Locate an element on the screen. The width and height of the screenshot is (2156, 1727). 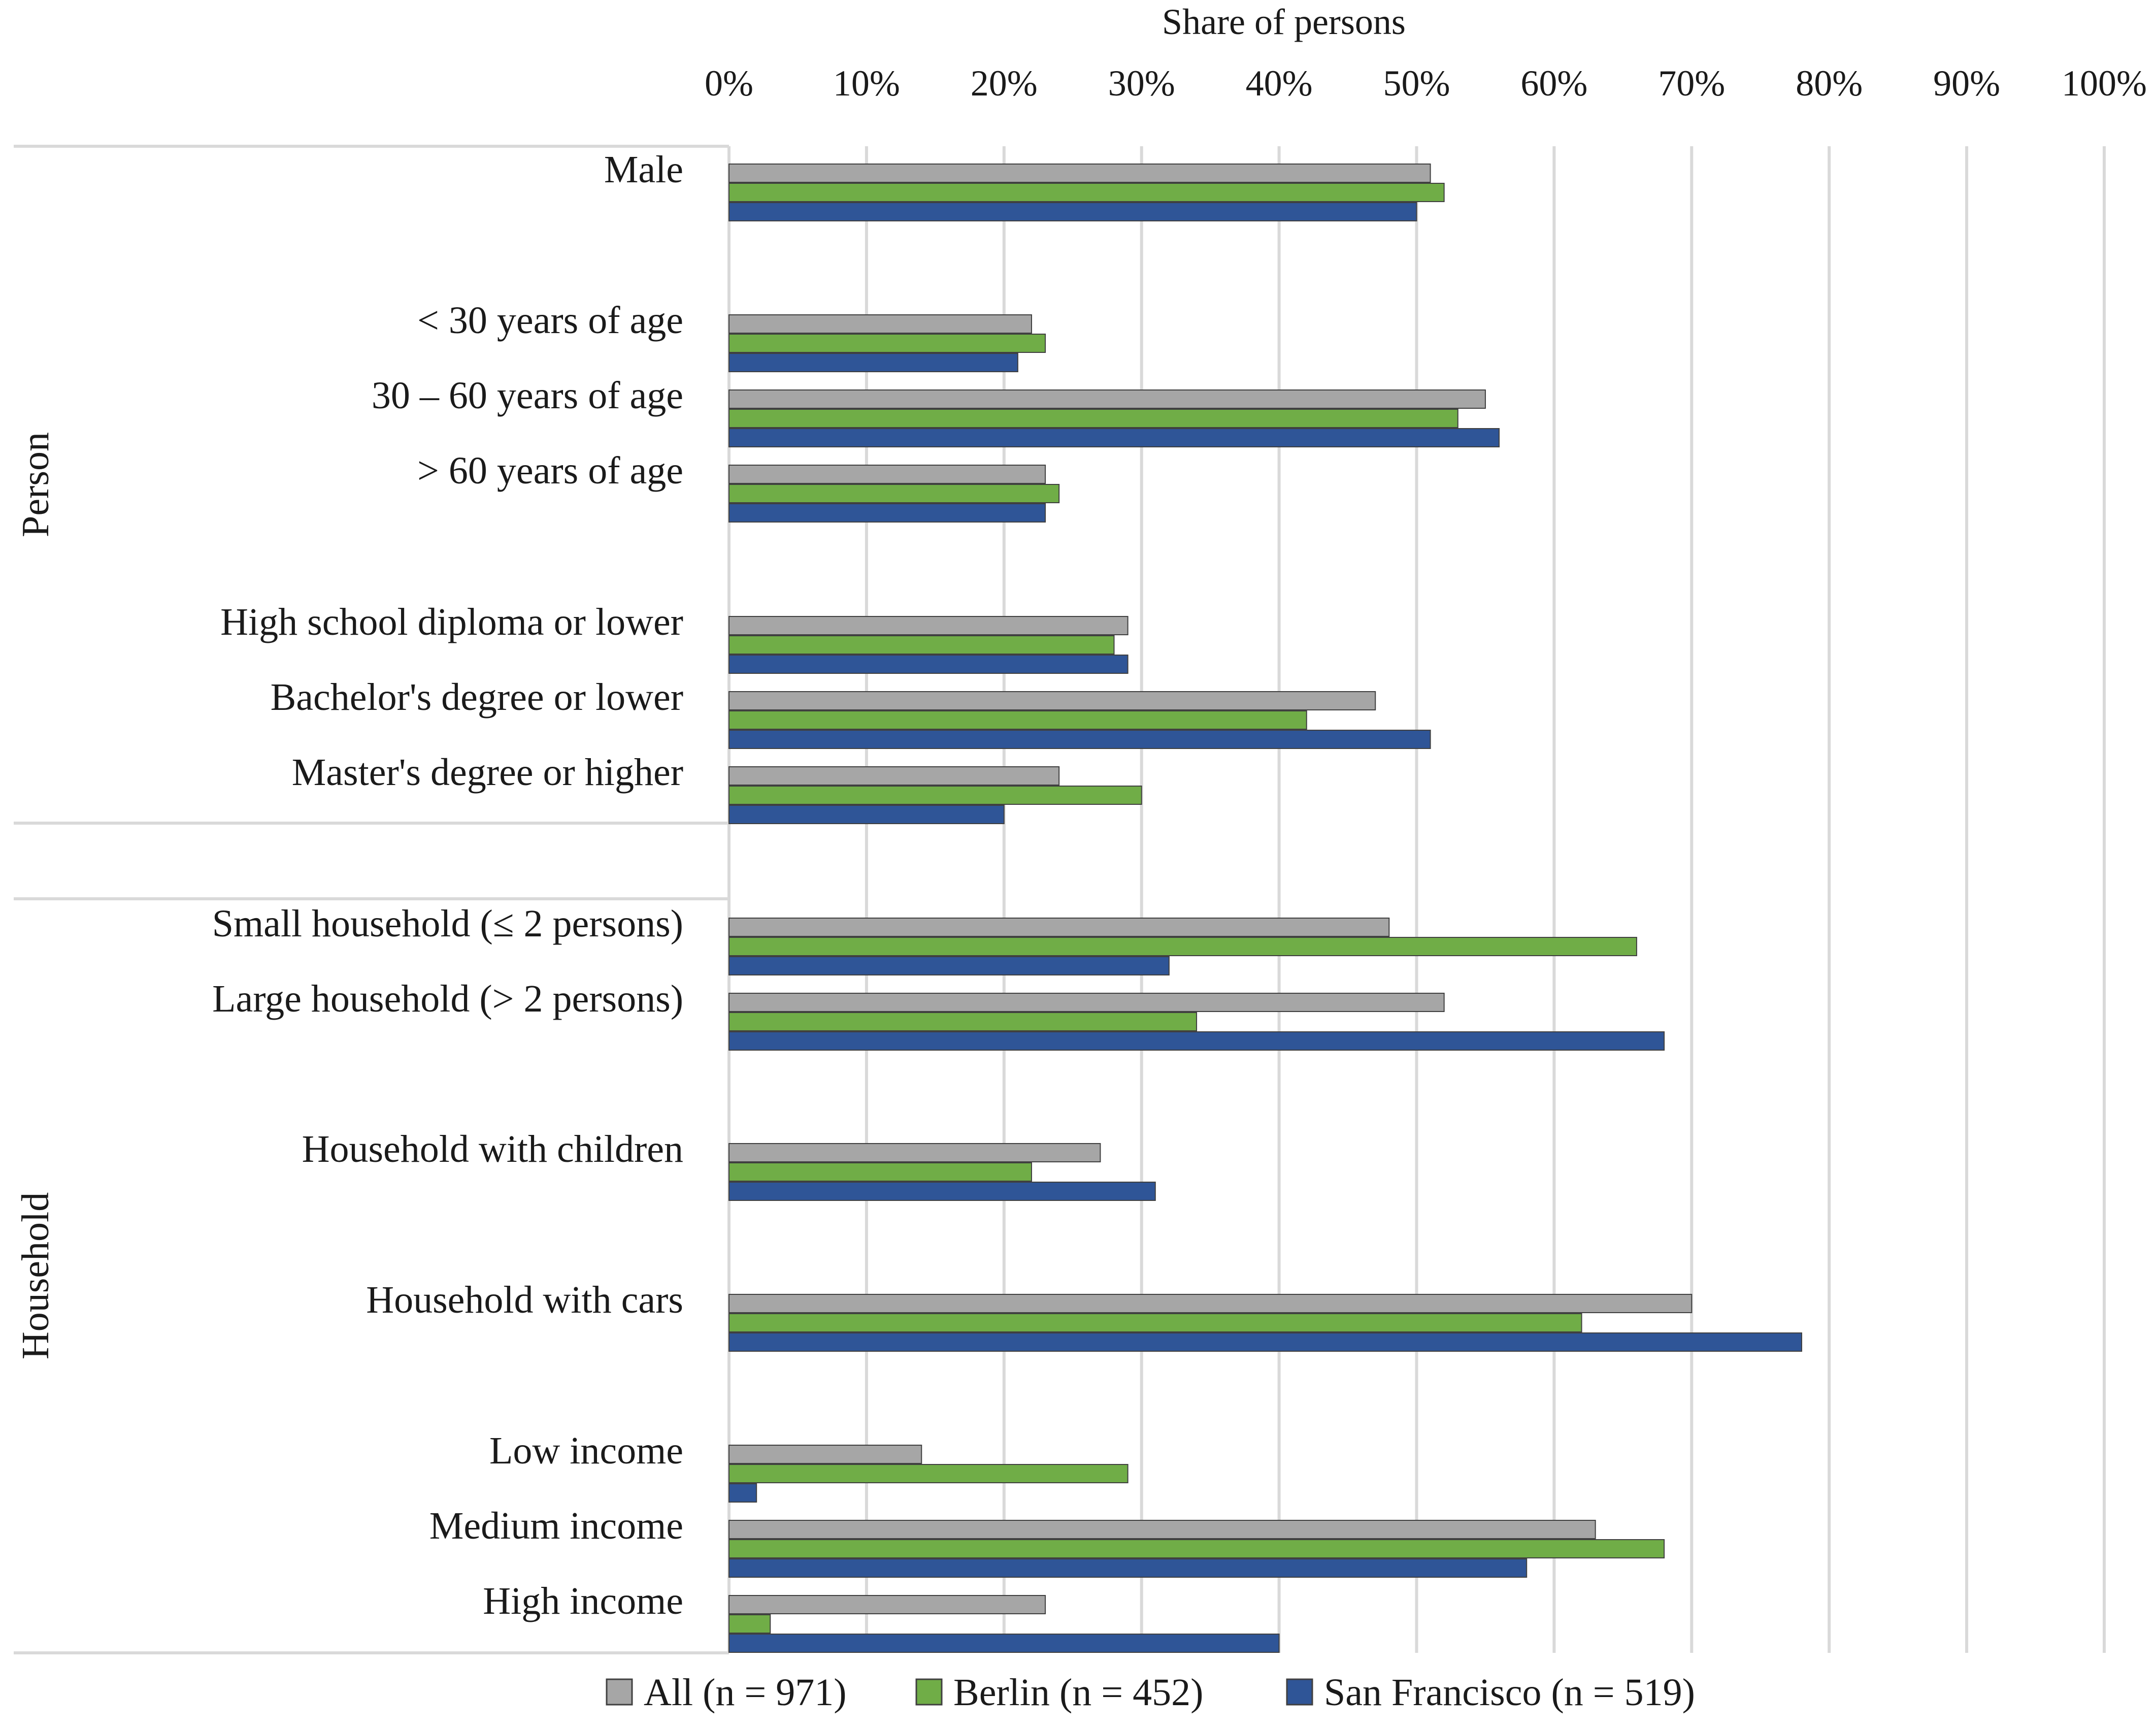
category-label: Medium income is located at coordinates (556, 1526).